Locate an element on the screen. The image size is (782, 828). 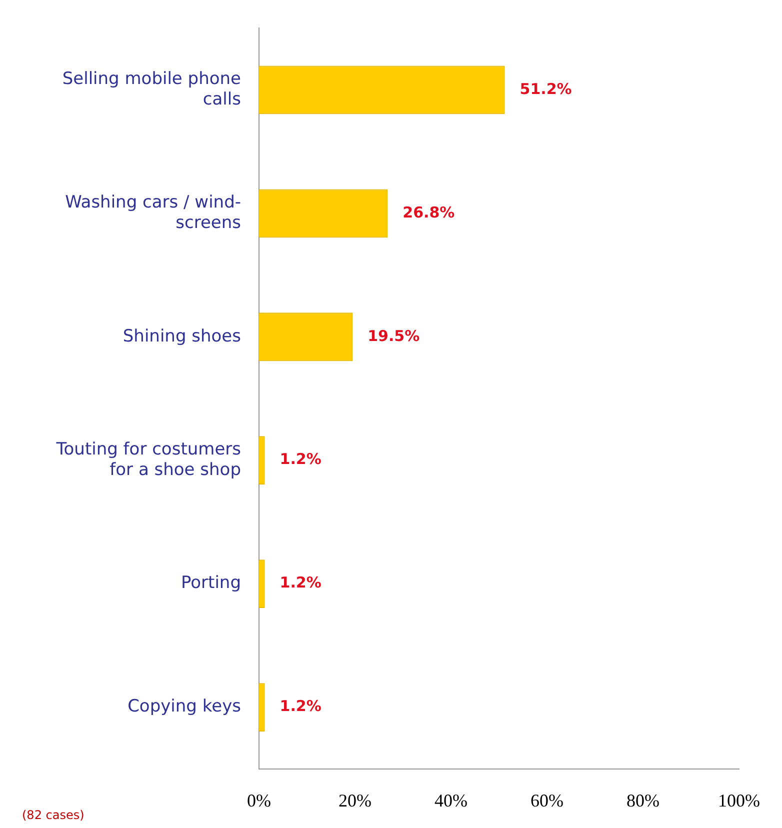
y-tick-label: Touting for costumers for a shoe shop is located at coordinates (148, 460).